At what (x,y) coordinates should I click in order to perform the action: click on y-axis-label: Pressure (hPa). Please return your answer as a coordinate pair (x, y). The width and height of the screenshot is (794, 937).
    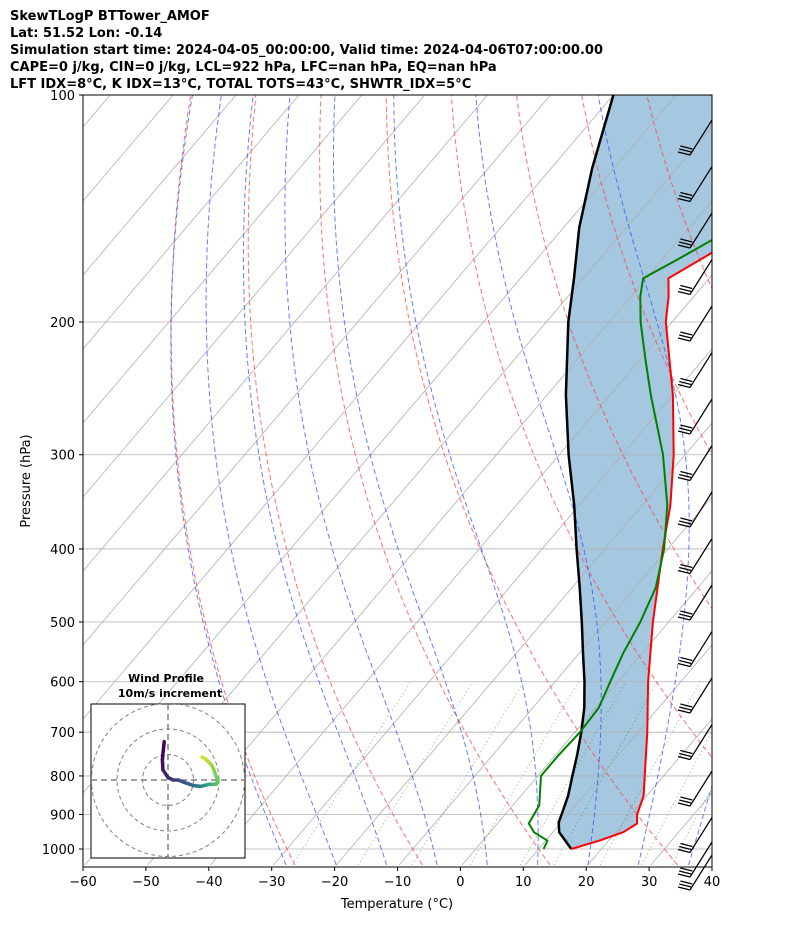
    Looking at the image, I should click on (26, 480).